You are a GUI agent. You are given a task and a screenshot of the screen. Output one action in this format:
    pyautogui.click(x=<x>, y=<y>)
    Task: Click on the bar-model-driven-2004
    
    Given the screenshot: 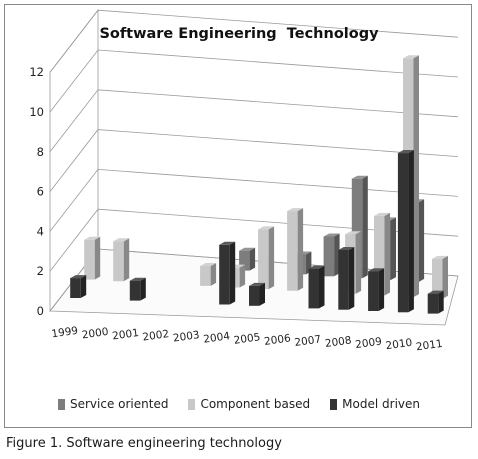 What is the action you would take?
    pyautogui.click(x=227, y=273)
    